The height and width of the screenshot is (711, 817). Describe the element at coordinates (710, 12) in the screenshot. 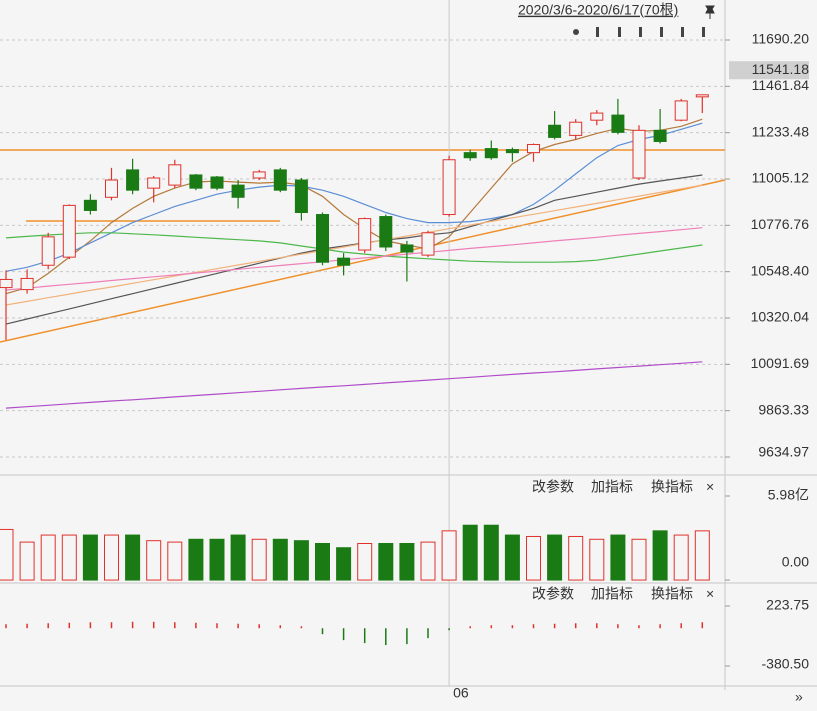

I see `pin-icon` at that location.